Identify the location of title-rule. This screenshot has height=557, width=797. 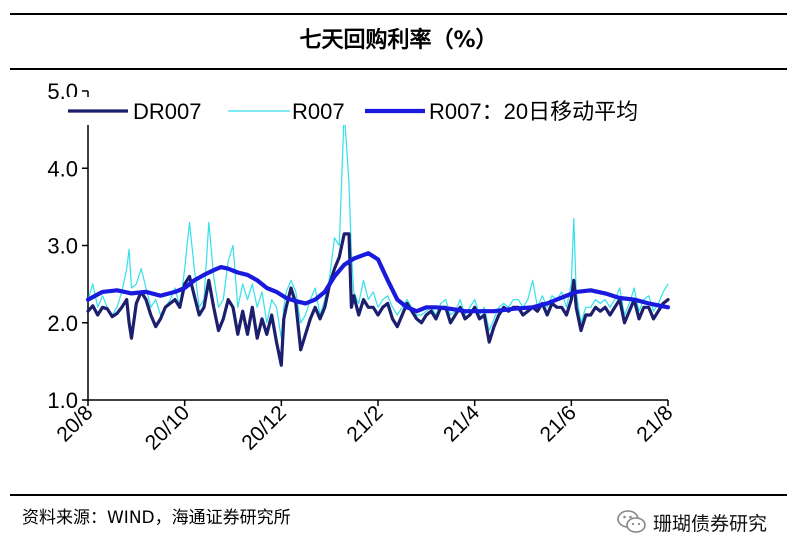
(398, 69).